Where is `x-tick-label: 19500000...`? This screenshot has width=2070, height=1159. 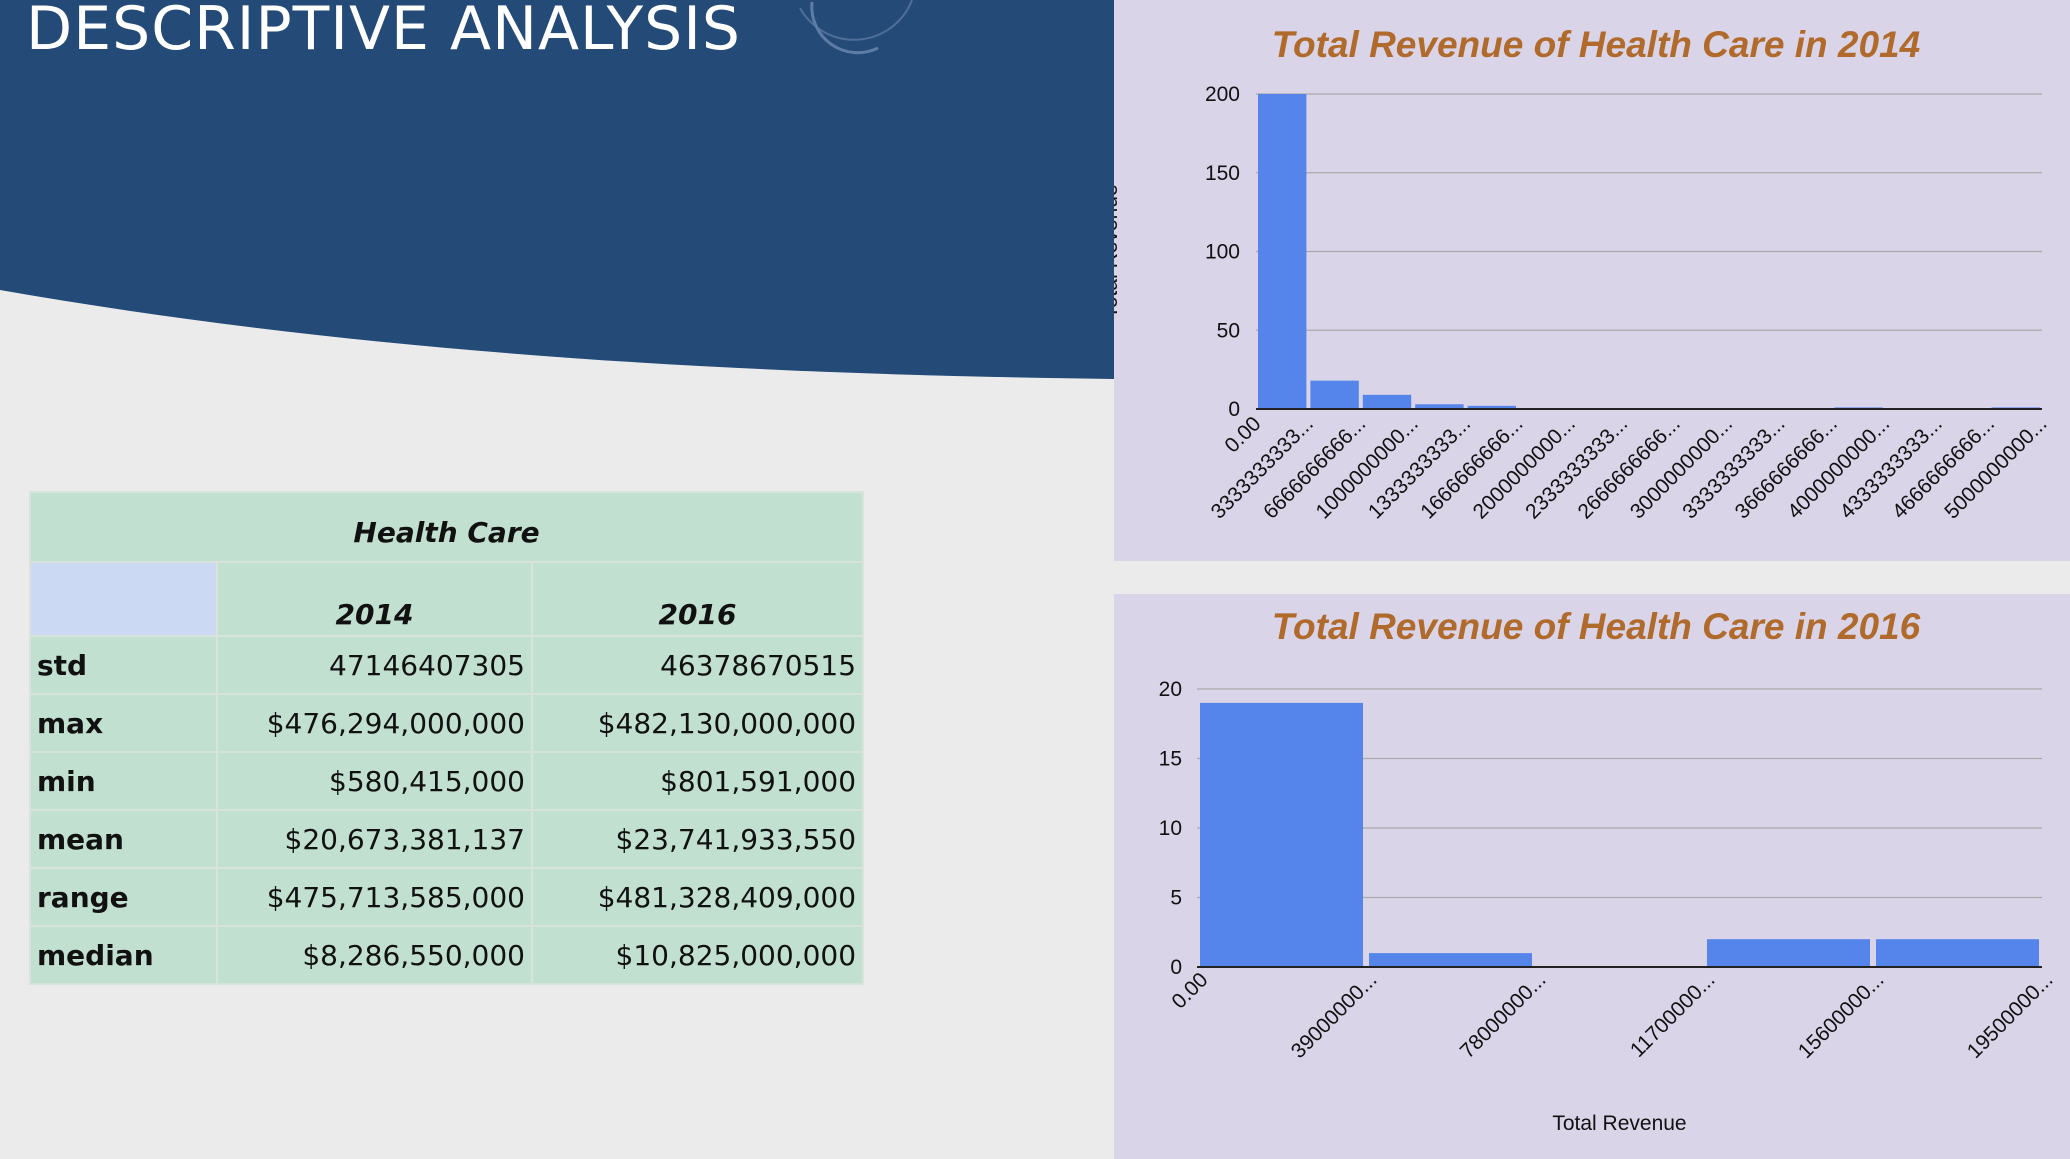
x-tick-label: 19500000... is located at coordinates (2010, 1015).